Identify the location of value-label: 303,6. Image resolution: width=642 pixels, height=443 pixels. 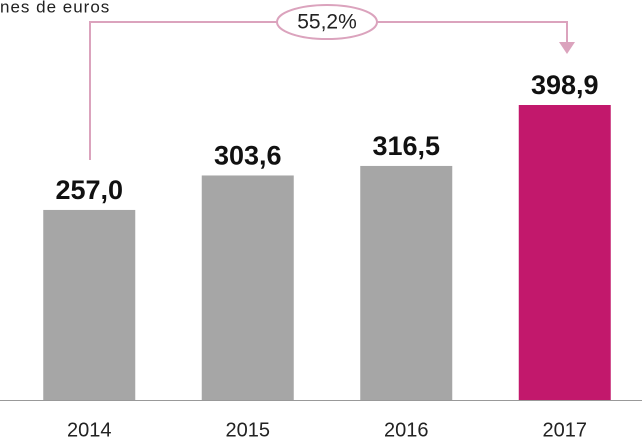
(248, 156).